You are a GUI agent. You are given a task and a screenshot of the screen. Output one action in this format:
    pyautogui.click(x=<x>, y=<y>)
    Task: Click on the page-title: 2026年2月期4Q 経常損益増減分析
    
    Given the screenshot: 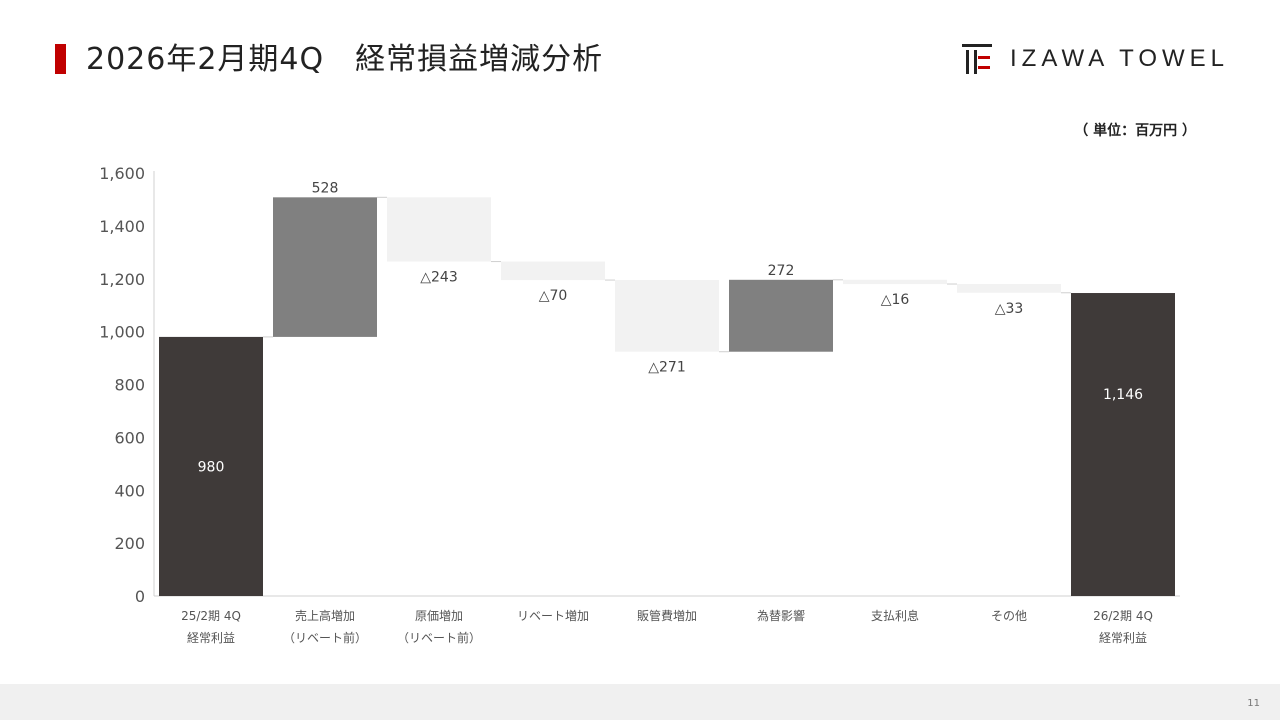 What is the action you would take?
    pyautogui.click(x=345, y=59)
    